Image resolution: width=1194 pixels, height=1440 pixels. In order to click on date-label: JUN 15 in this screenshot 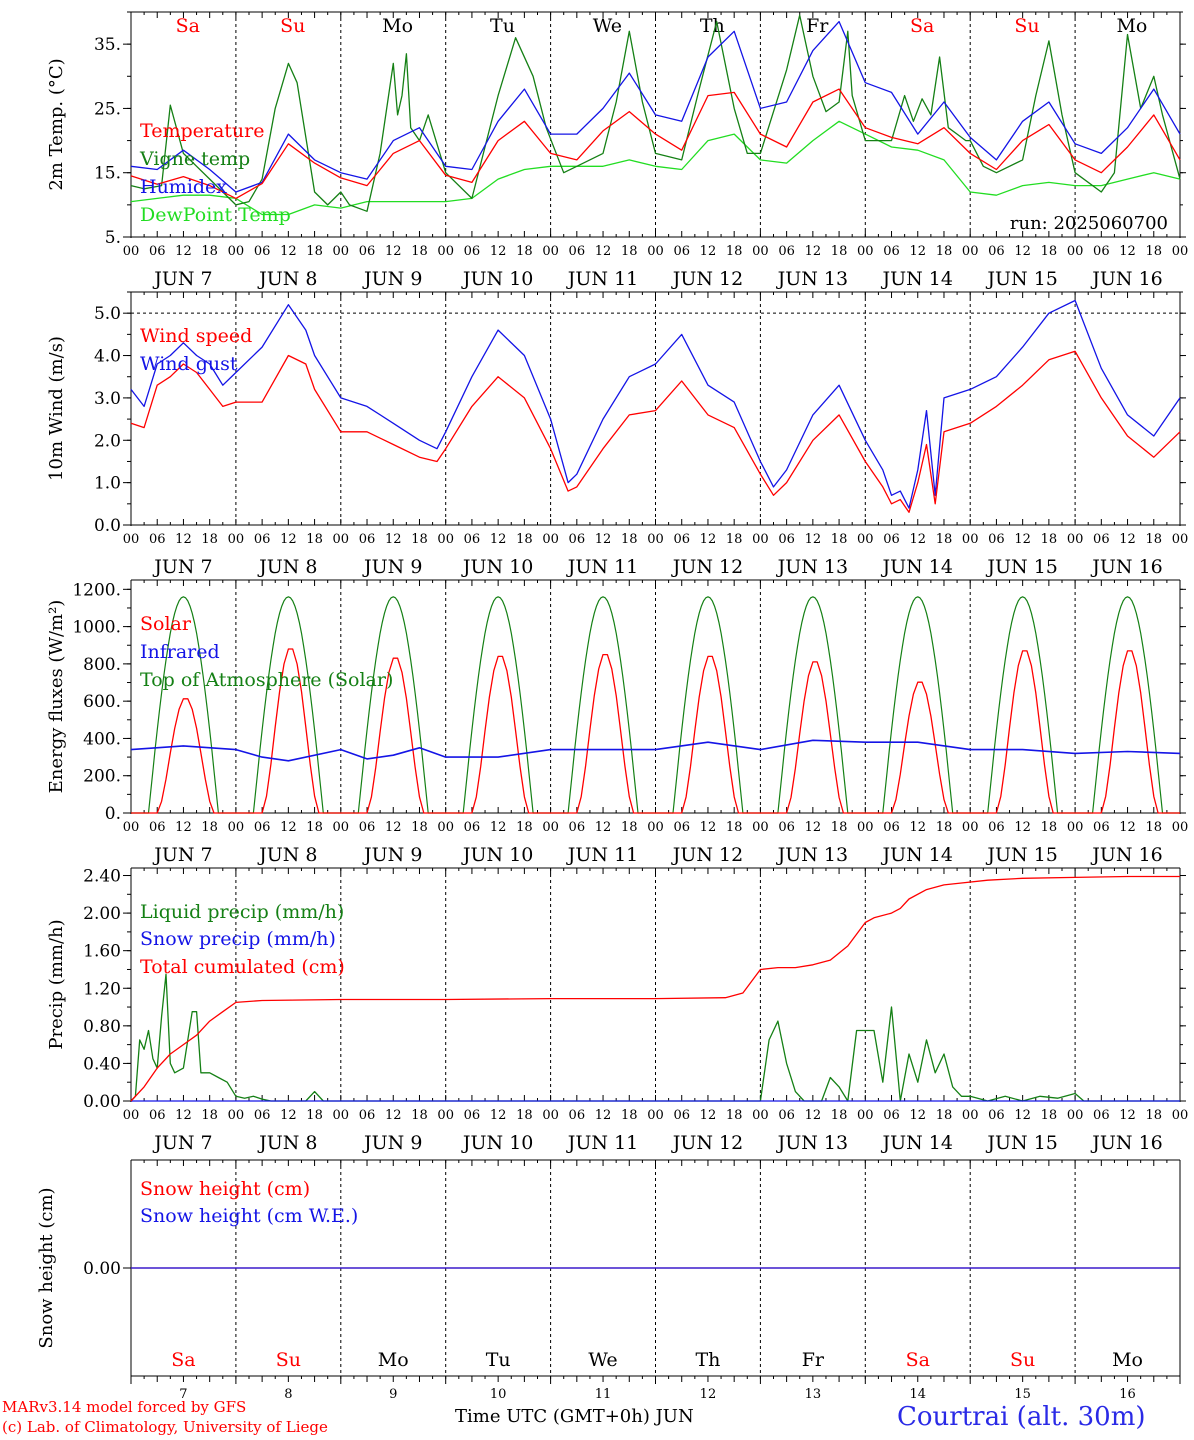, I will do `click(1021, 1143)`.